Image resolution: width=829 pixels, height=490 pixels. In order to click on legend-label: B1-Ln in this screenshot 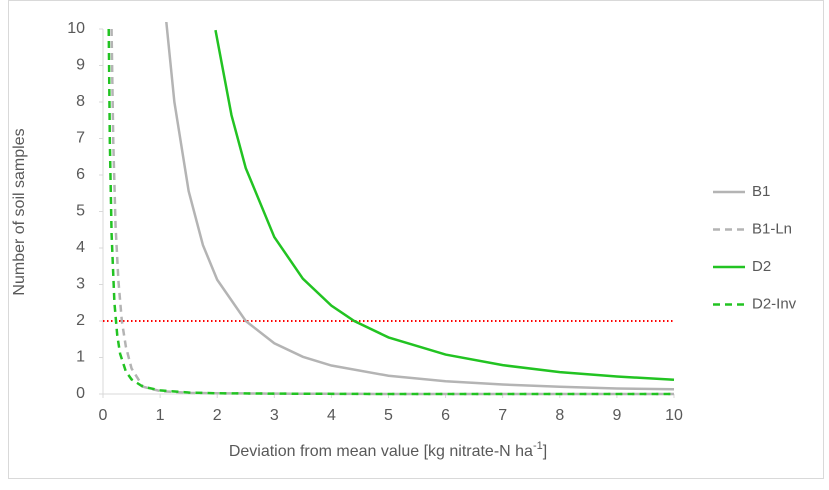, I will do `click(772, 228)`.